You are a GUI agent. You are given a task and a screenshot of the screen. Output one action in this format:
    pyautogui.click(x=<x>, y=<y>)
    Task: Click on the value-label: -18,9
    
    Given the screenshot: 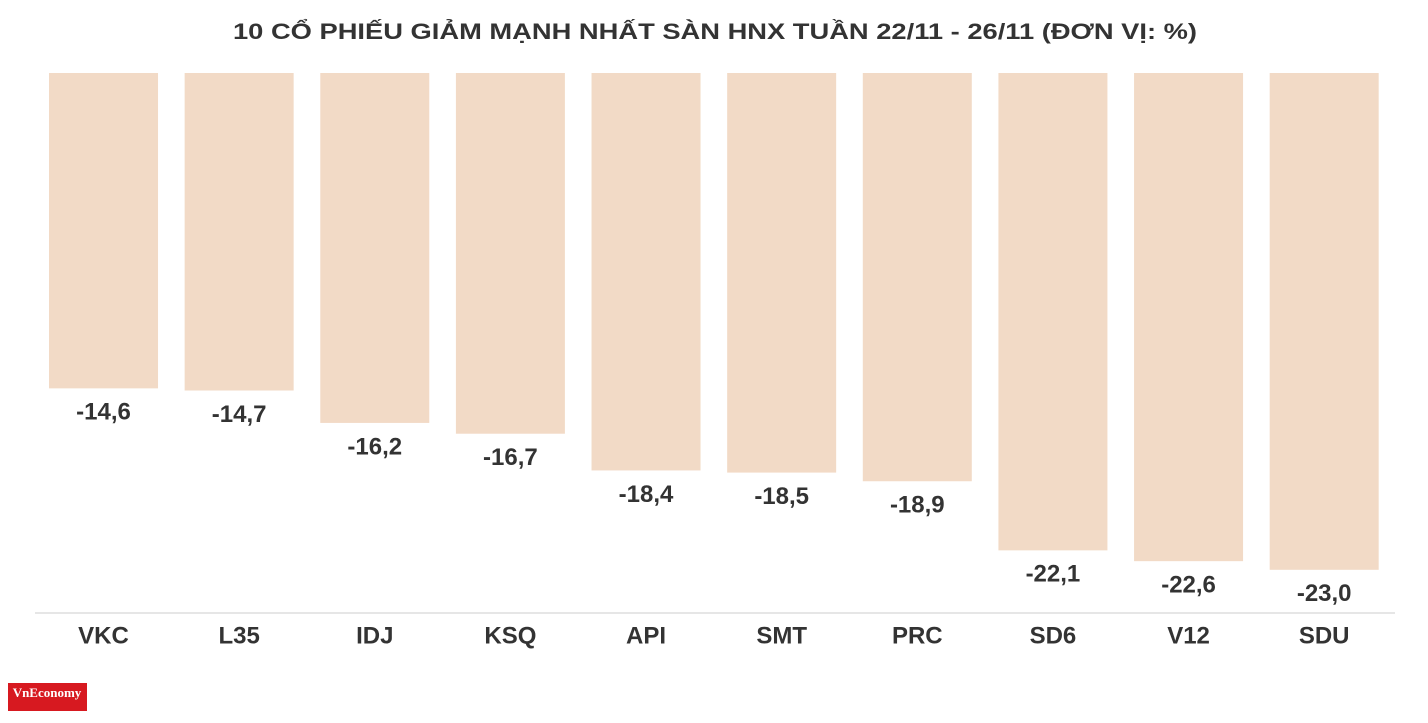 What is the action you would take?
    pyautogui.click(x=917, y=505)
    